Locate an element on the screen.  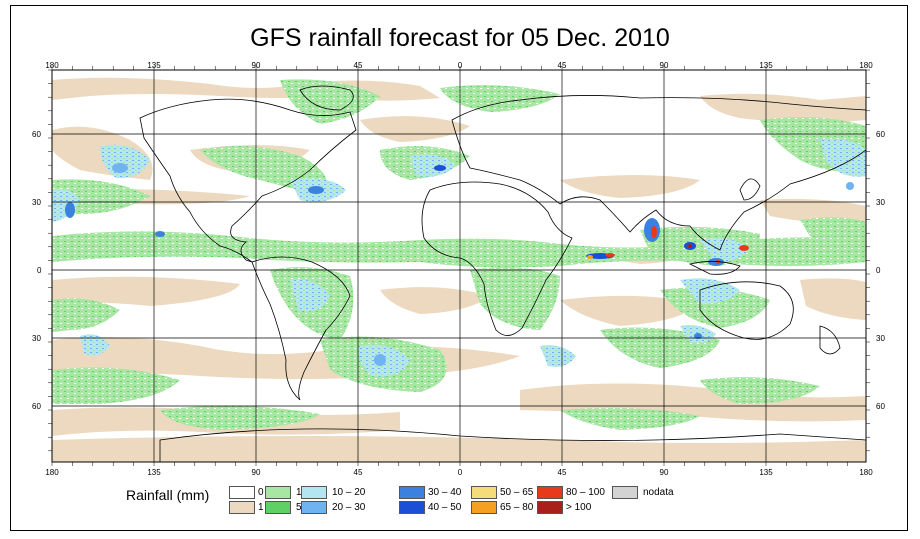
legend-label: 50 – 65 is located at coordinates (517, 492).